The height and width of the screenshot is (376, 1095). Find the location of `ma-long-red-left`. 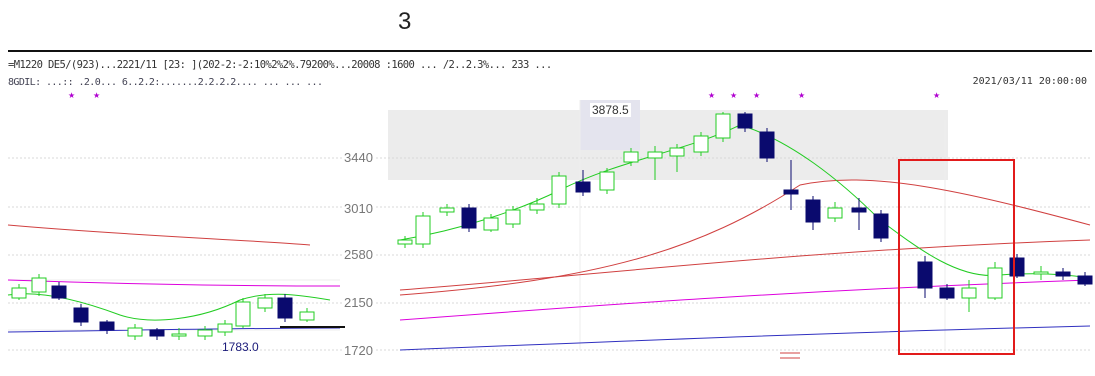

ma-long-red-left is located at coordinates (159, 235).